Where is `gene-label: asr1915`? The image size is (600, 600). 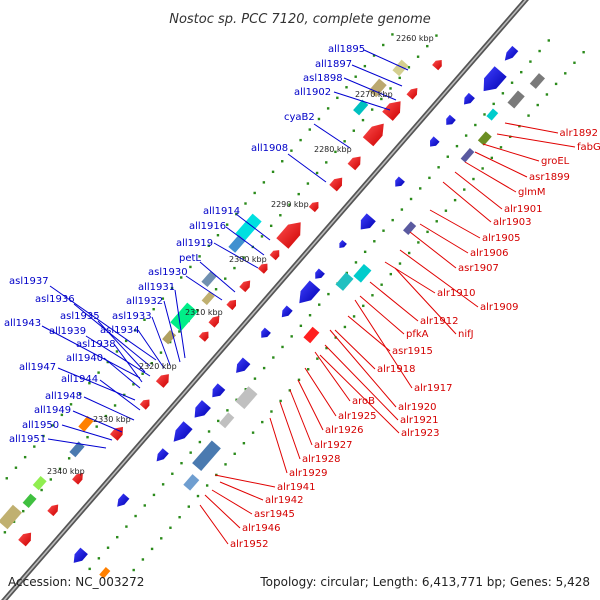
gene-label: asr1915 is located at coordinates (412, 351).